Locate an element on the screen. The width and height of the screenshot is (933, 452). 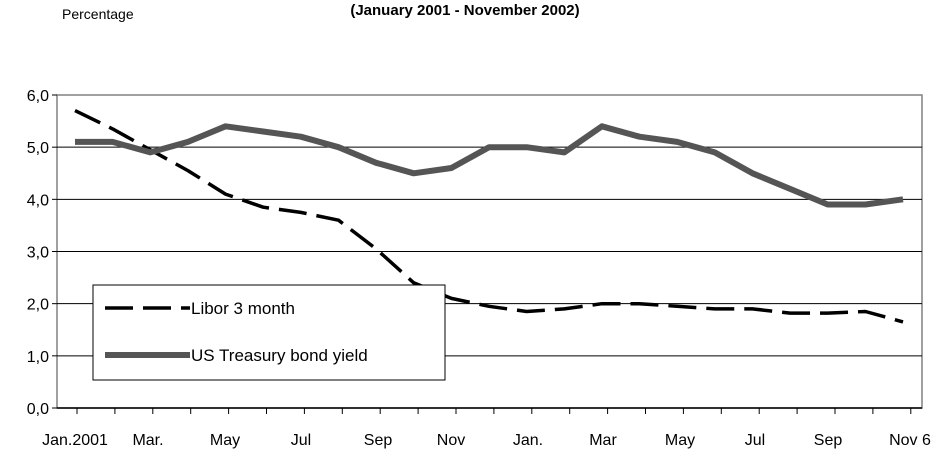
y-tick-label: 0,0 is located at coordinates (38, 409).